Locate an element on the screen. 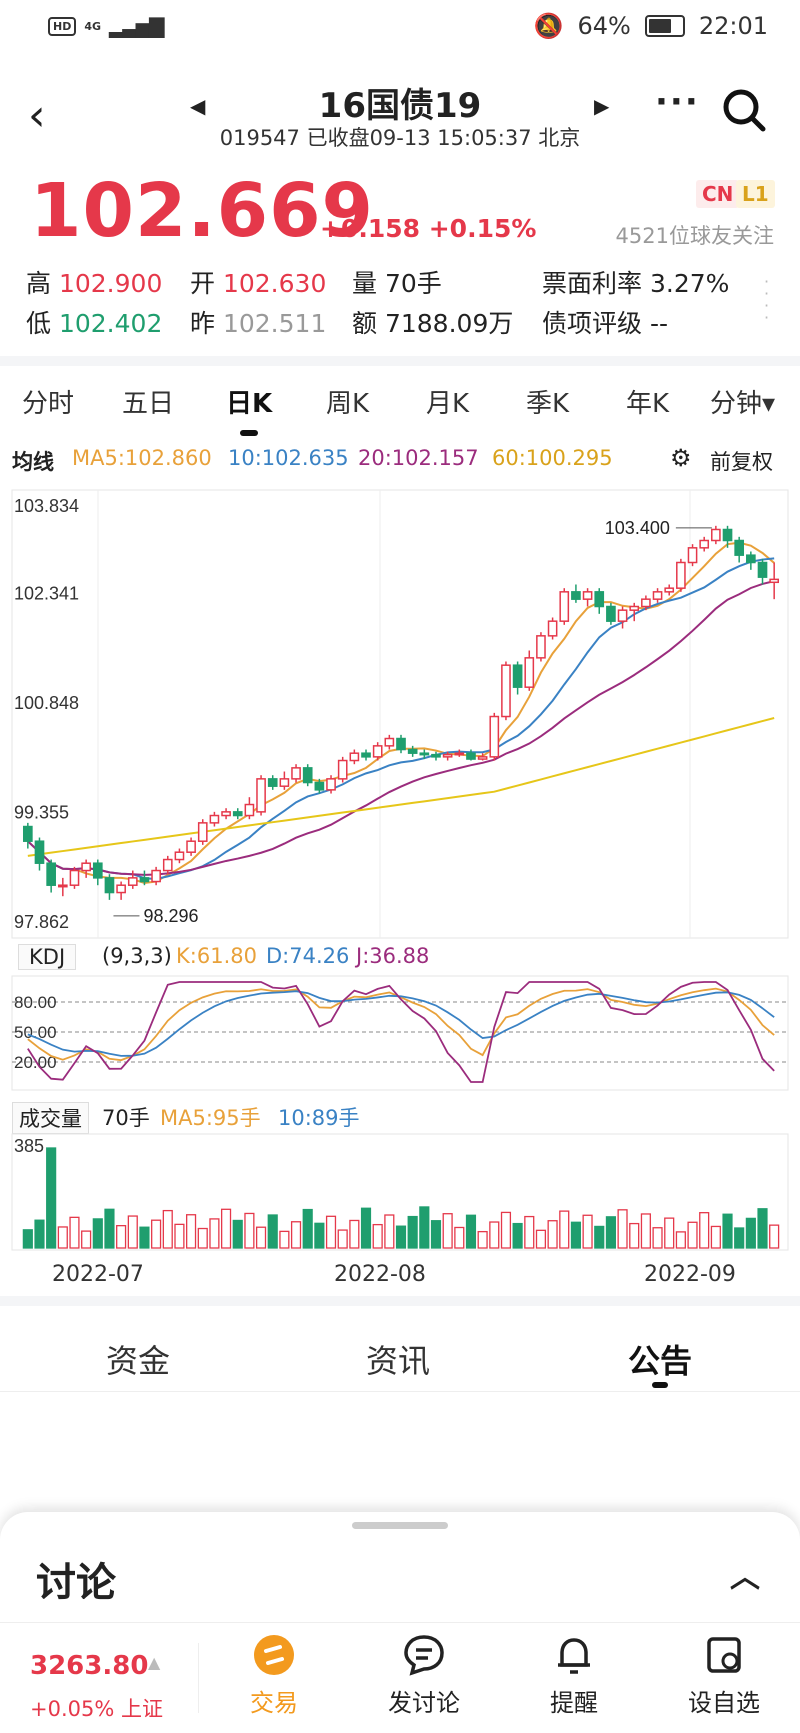  more-menu-icon: ··· is located at coordinates (677, 102).